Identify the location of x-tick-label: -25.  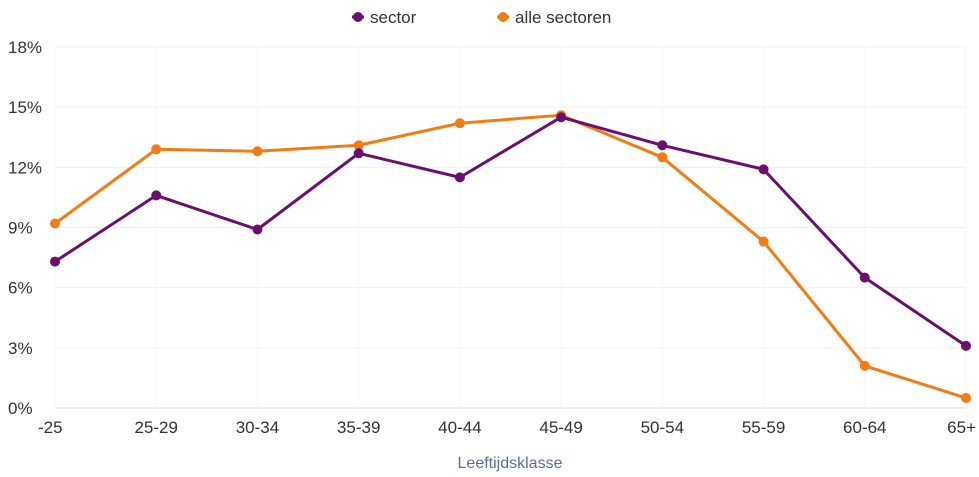
(50, 427).